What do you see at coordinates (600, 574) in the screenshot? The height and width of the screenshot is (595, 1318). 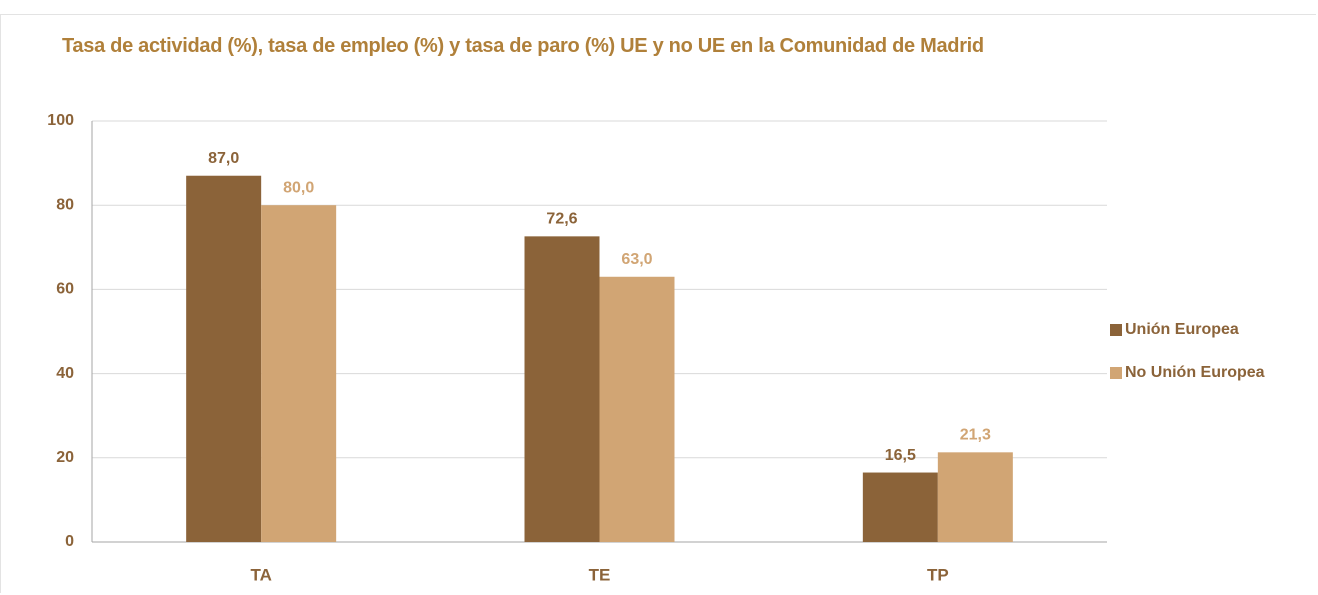 I see `x-tick-label: TE` at bounding box center [600, 574].